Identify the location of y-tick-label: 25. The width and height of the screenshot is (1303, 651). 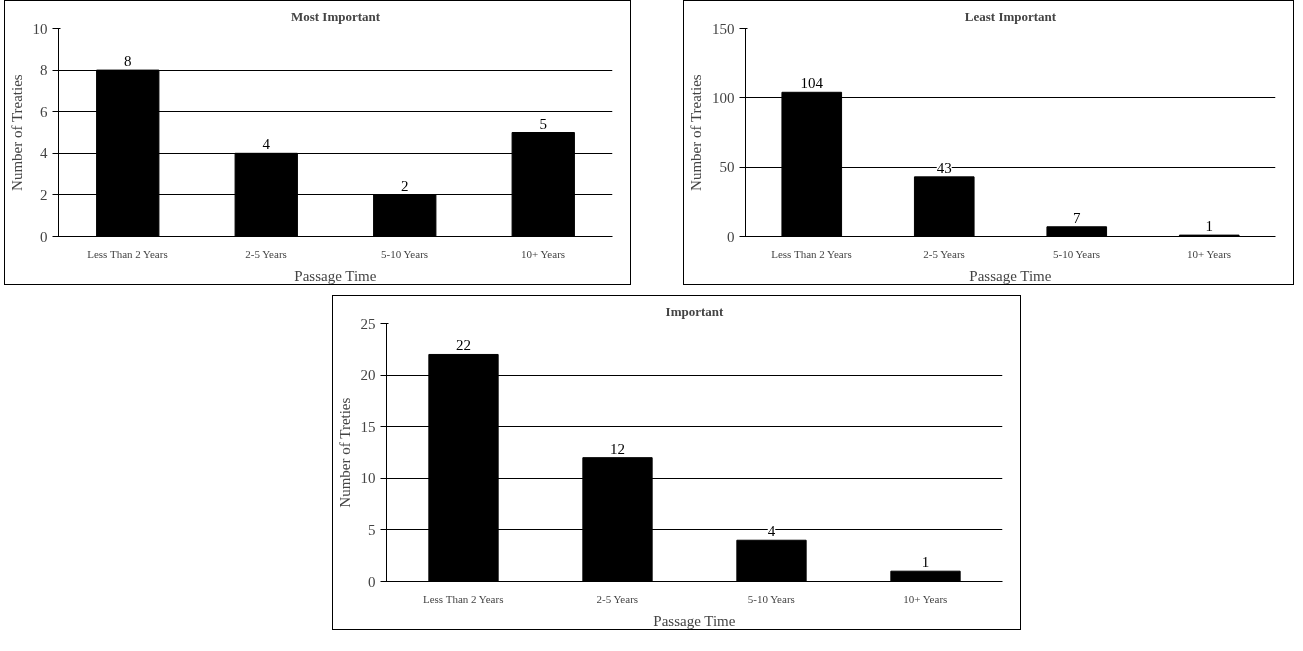
(368, 323).